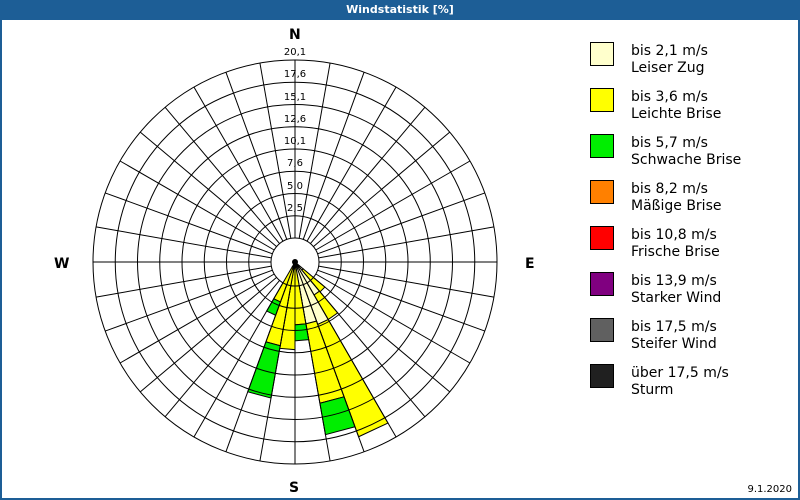 The height and width of the screenshot is (500, 800). Describe the element at coordinates (294, 488) in the screenshot. I see `compass-south-label: S` at that location.